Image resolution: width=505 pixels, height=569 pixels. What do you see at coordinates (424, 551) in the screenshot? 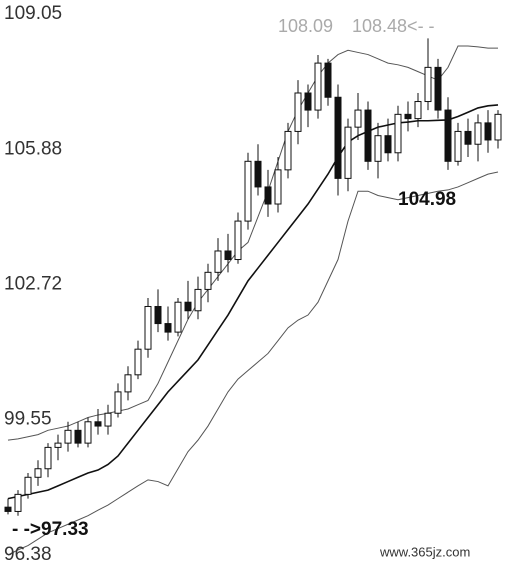
I see `watermark: www.365jz.com` at bounding box center [424, 551].